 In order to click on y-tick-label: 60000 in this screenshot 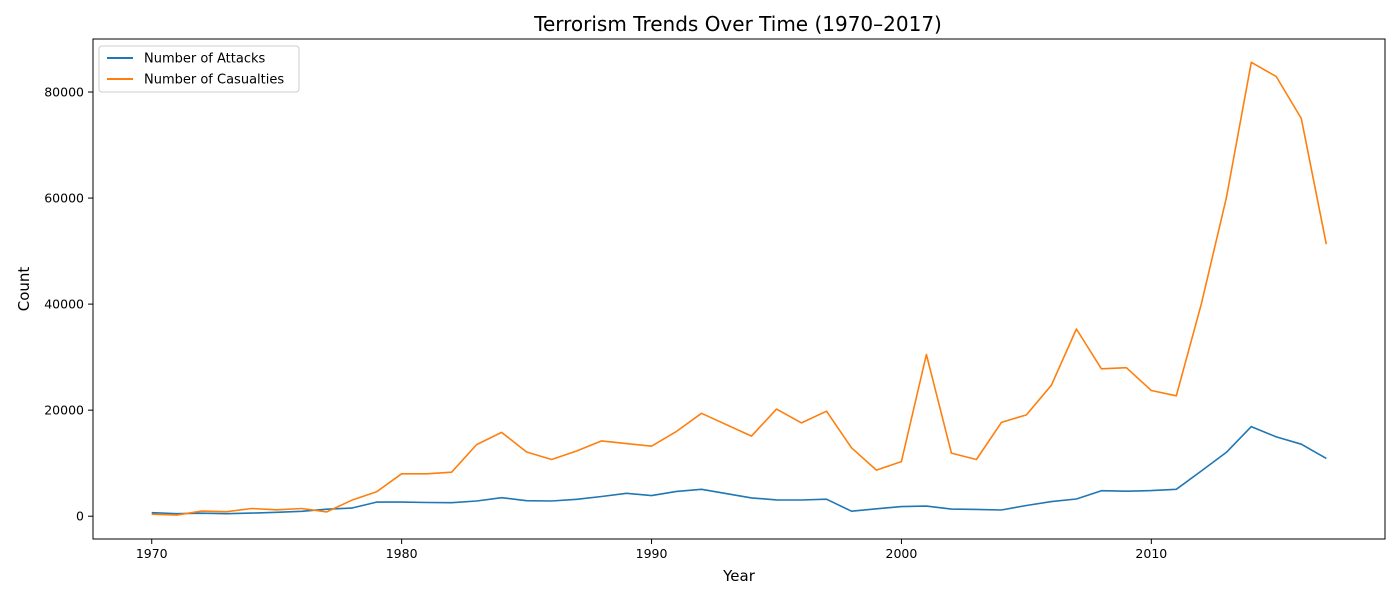, I will do `click(64, 198)`.